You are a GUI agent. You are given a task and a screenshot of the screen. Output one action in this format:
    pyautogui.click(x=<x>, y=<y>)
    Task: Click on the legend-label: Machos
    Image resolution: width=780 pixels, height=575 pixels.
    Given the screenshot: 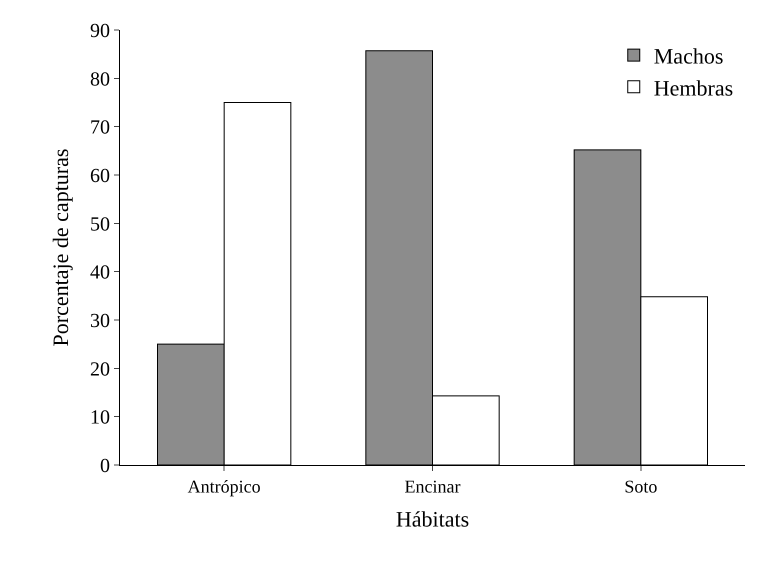 What is the action you would take?
    pyautogui.click(x=689, y=56)
    